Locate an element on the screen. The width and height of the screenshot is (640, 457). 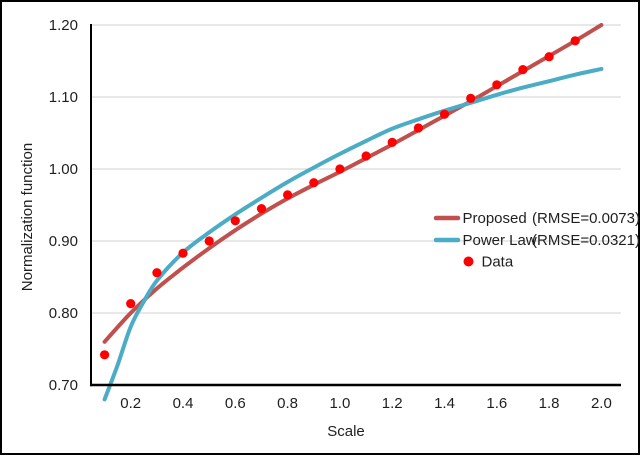
x-tick-label: 0.6 is located at coordinates (235, 403).